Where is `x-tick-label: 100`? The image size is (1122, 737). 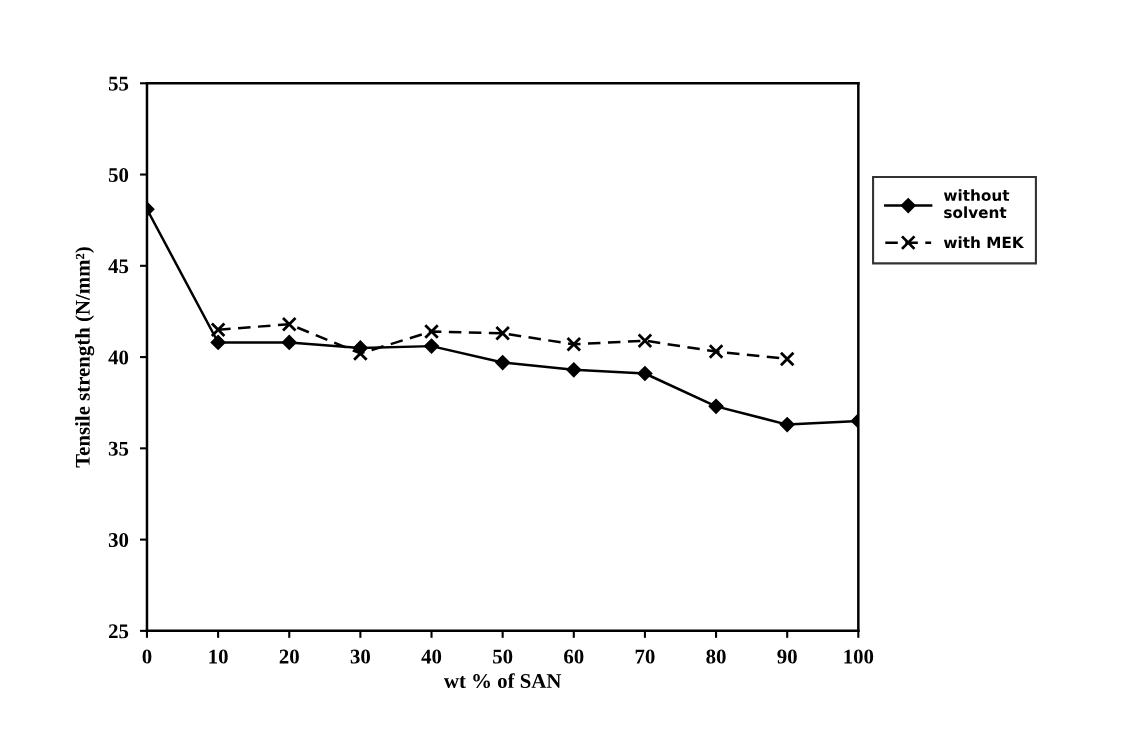 x-tick-label: 100 is located at coordinates (859, 656).